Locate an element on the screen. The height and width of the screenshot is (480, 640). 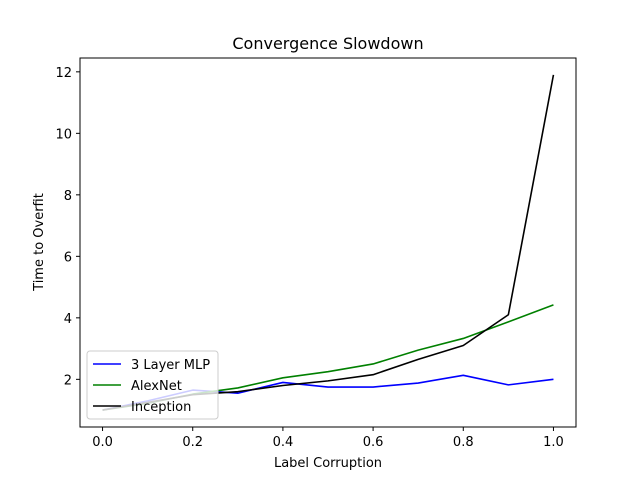
y-tick-label: 6 is located at coordinates (68, 257).